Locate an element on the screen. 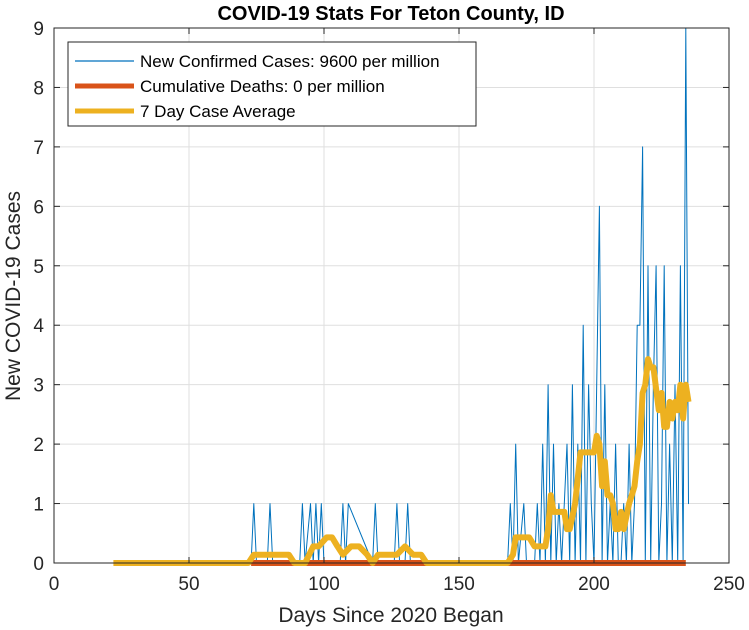 The image size is (749, 630). legend-box is located at coordinates (272, 84).